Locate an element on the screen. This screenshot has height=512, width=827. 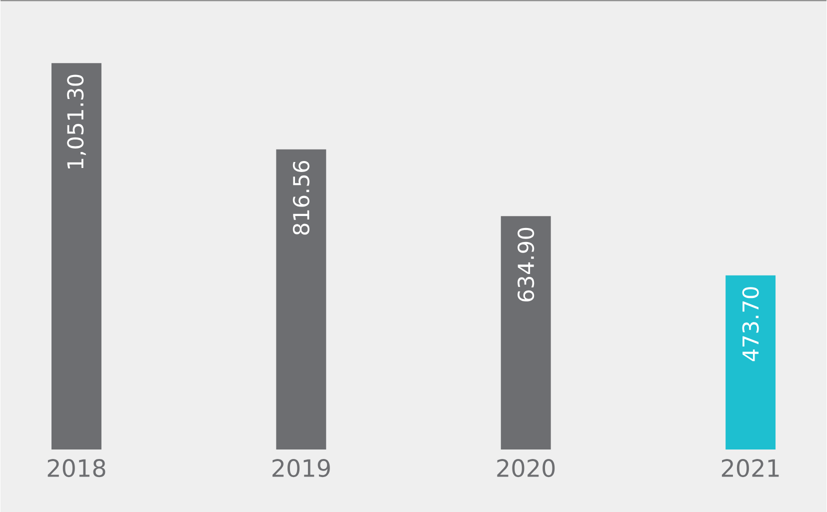
x-tick-label: 2018 is located at coordinates (77, 467).